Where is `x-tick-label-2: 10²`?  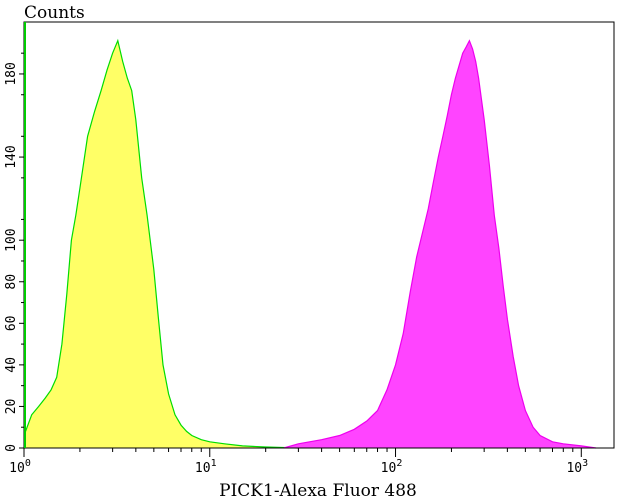 x-tick-label-2: 10² is located at coordinates (392, 467).